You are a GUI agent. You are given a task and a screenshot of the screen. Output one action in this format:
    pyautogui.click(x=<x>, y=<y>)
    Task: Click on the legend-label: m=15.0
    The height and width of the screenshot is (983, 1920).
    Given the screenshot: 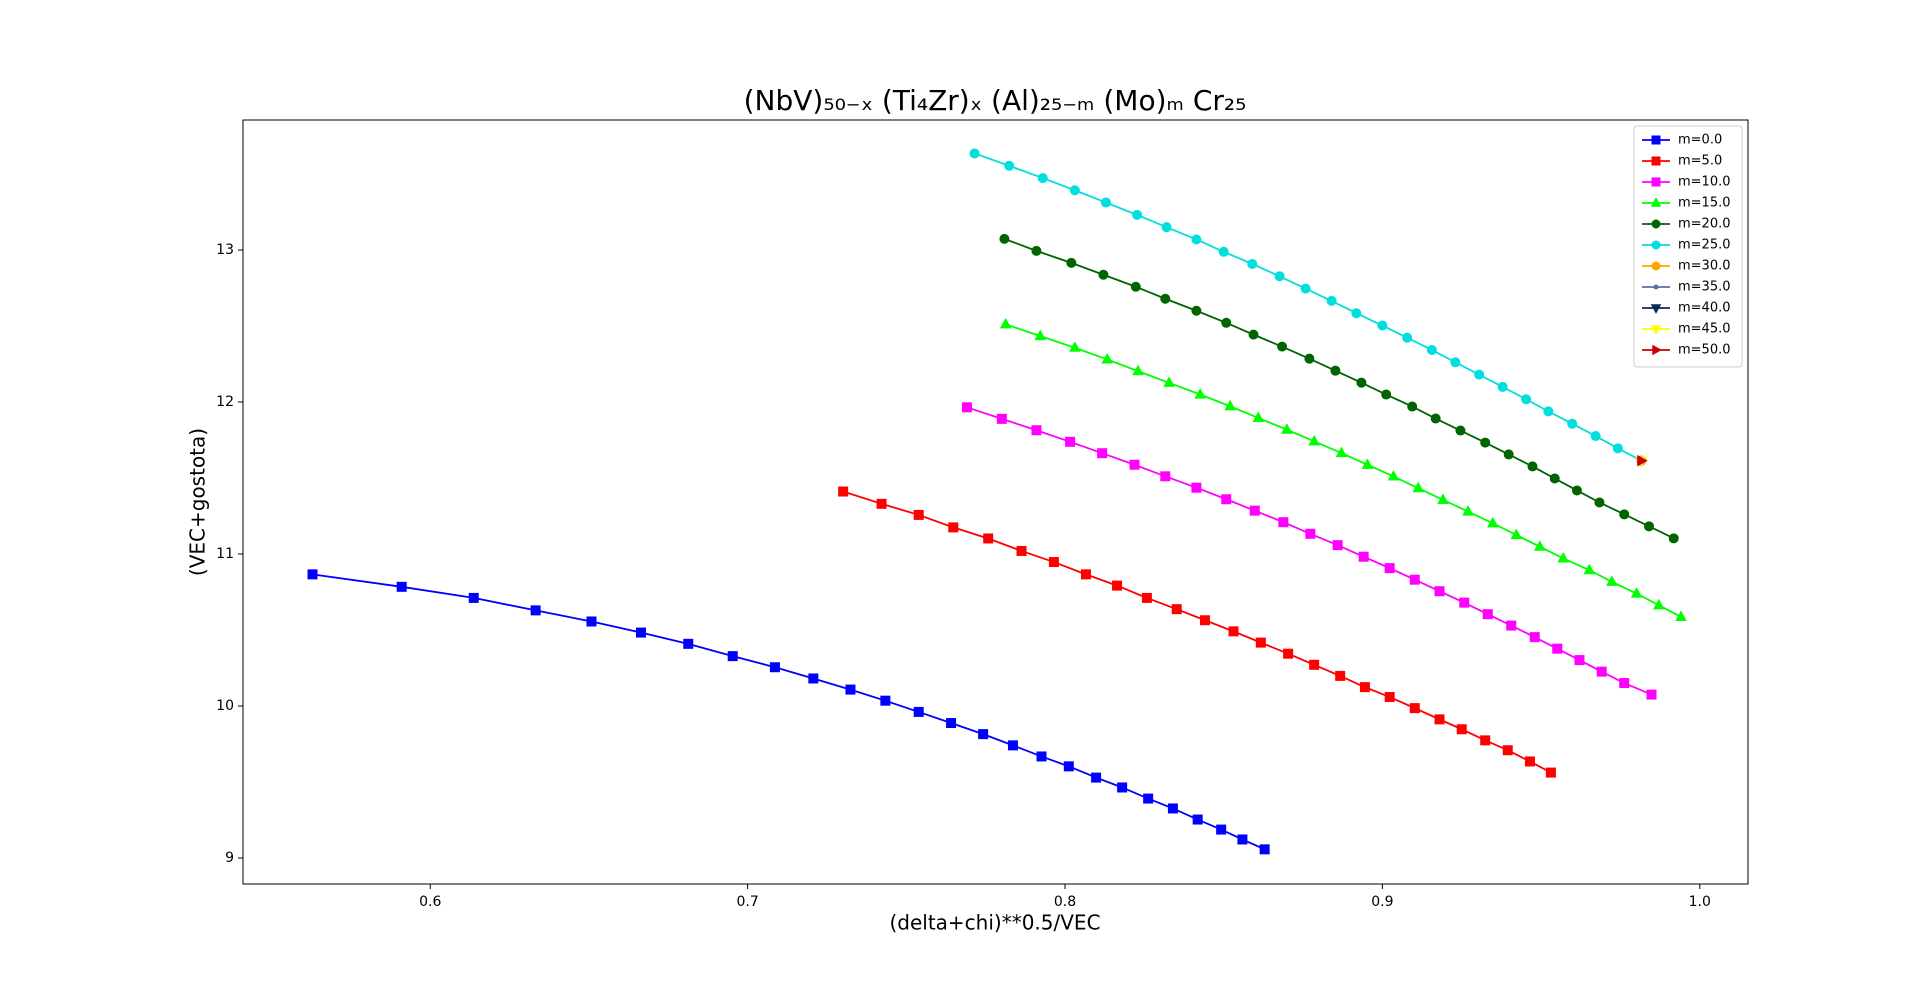 What is the action you would take?
    pyautogui.click(x=1704, y=203)
    